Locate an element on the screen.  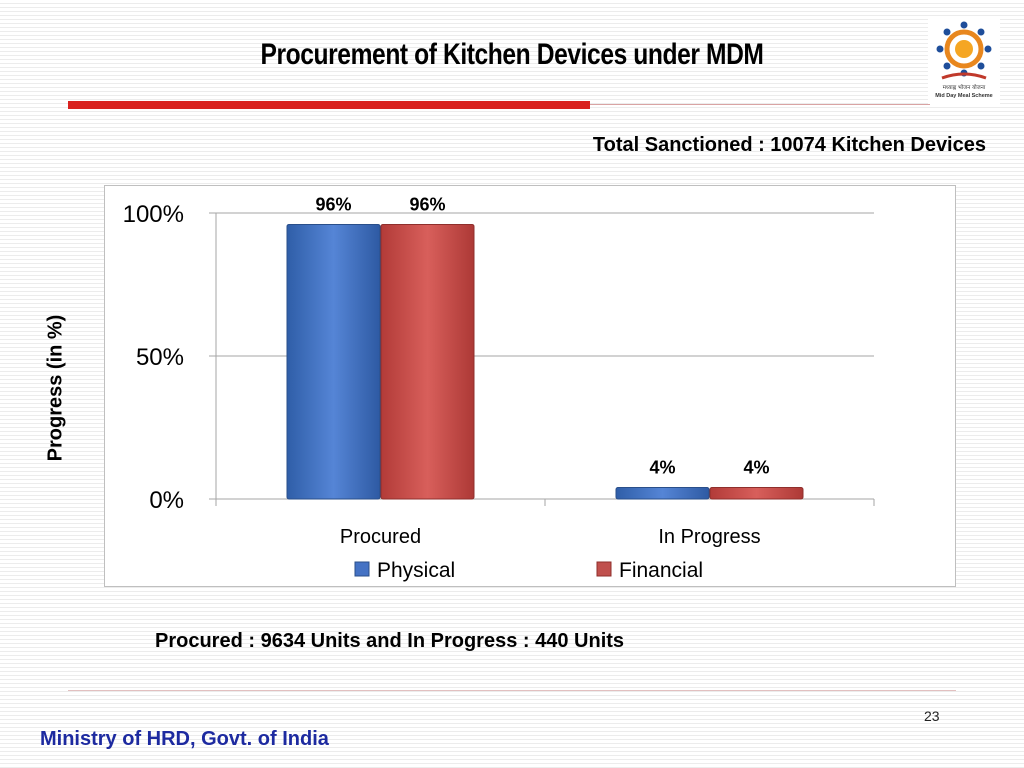
title-divider is located at coordinates (760, 104).